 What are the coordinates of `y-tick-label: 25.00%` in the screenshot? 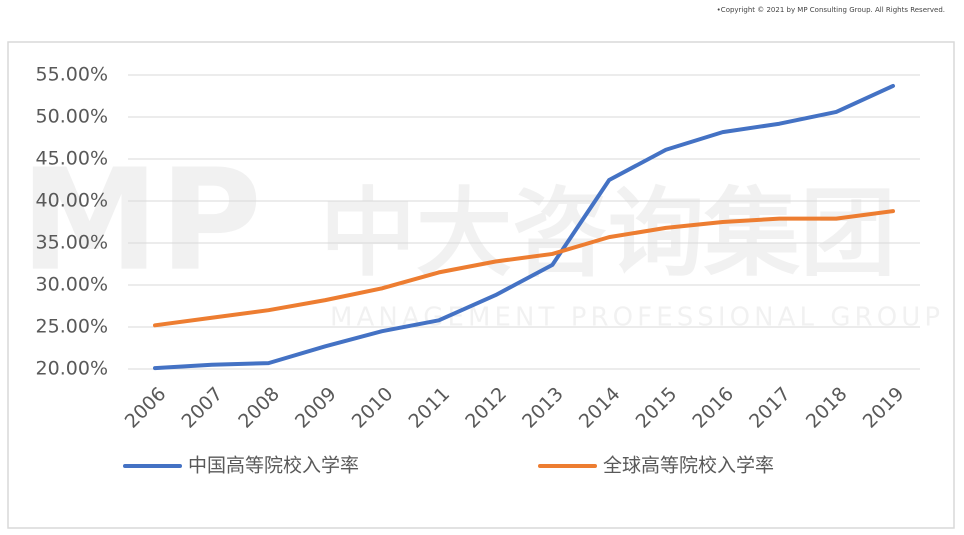 It's located at (72, 327).